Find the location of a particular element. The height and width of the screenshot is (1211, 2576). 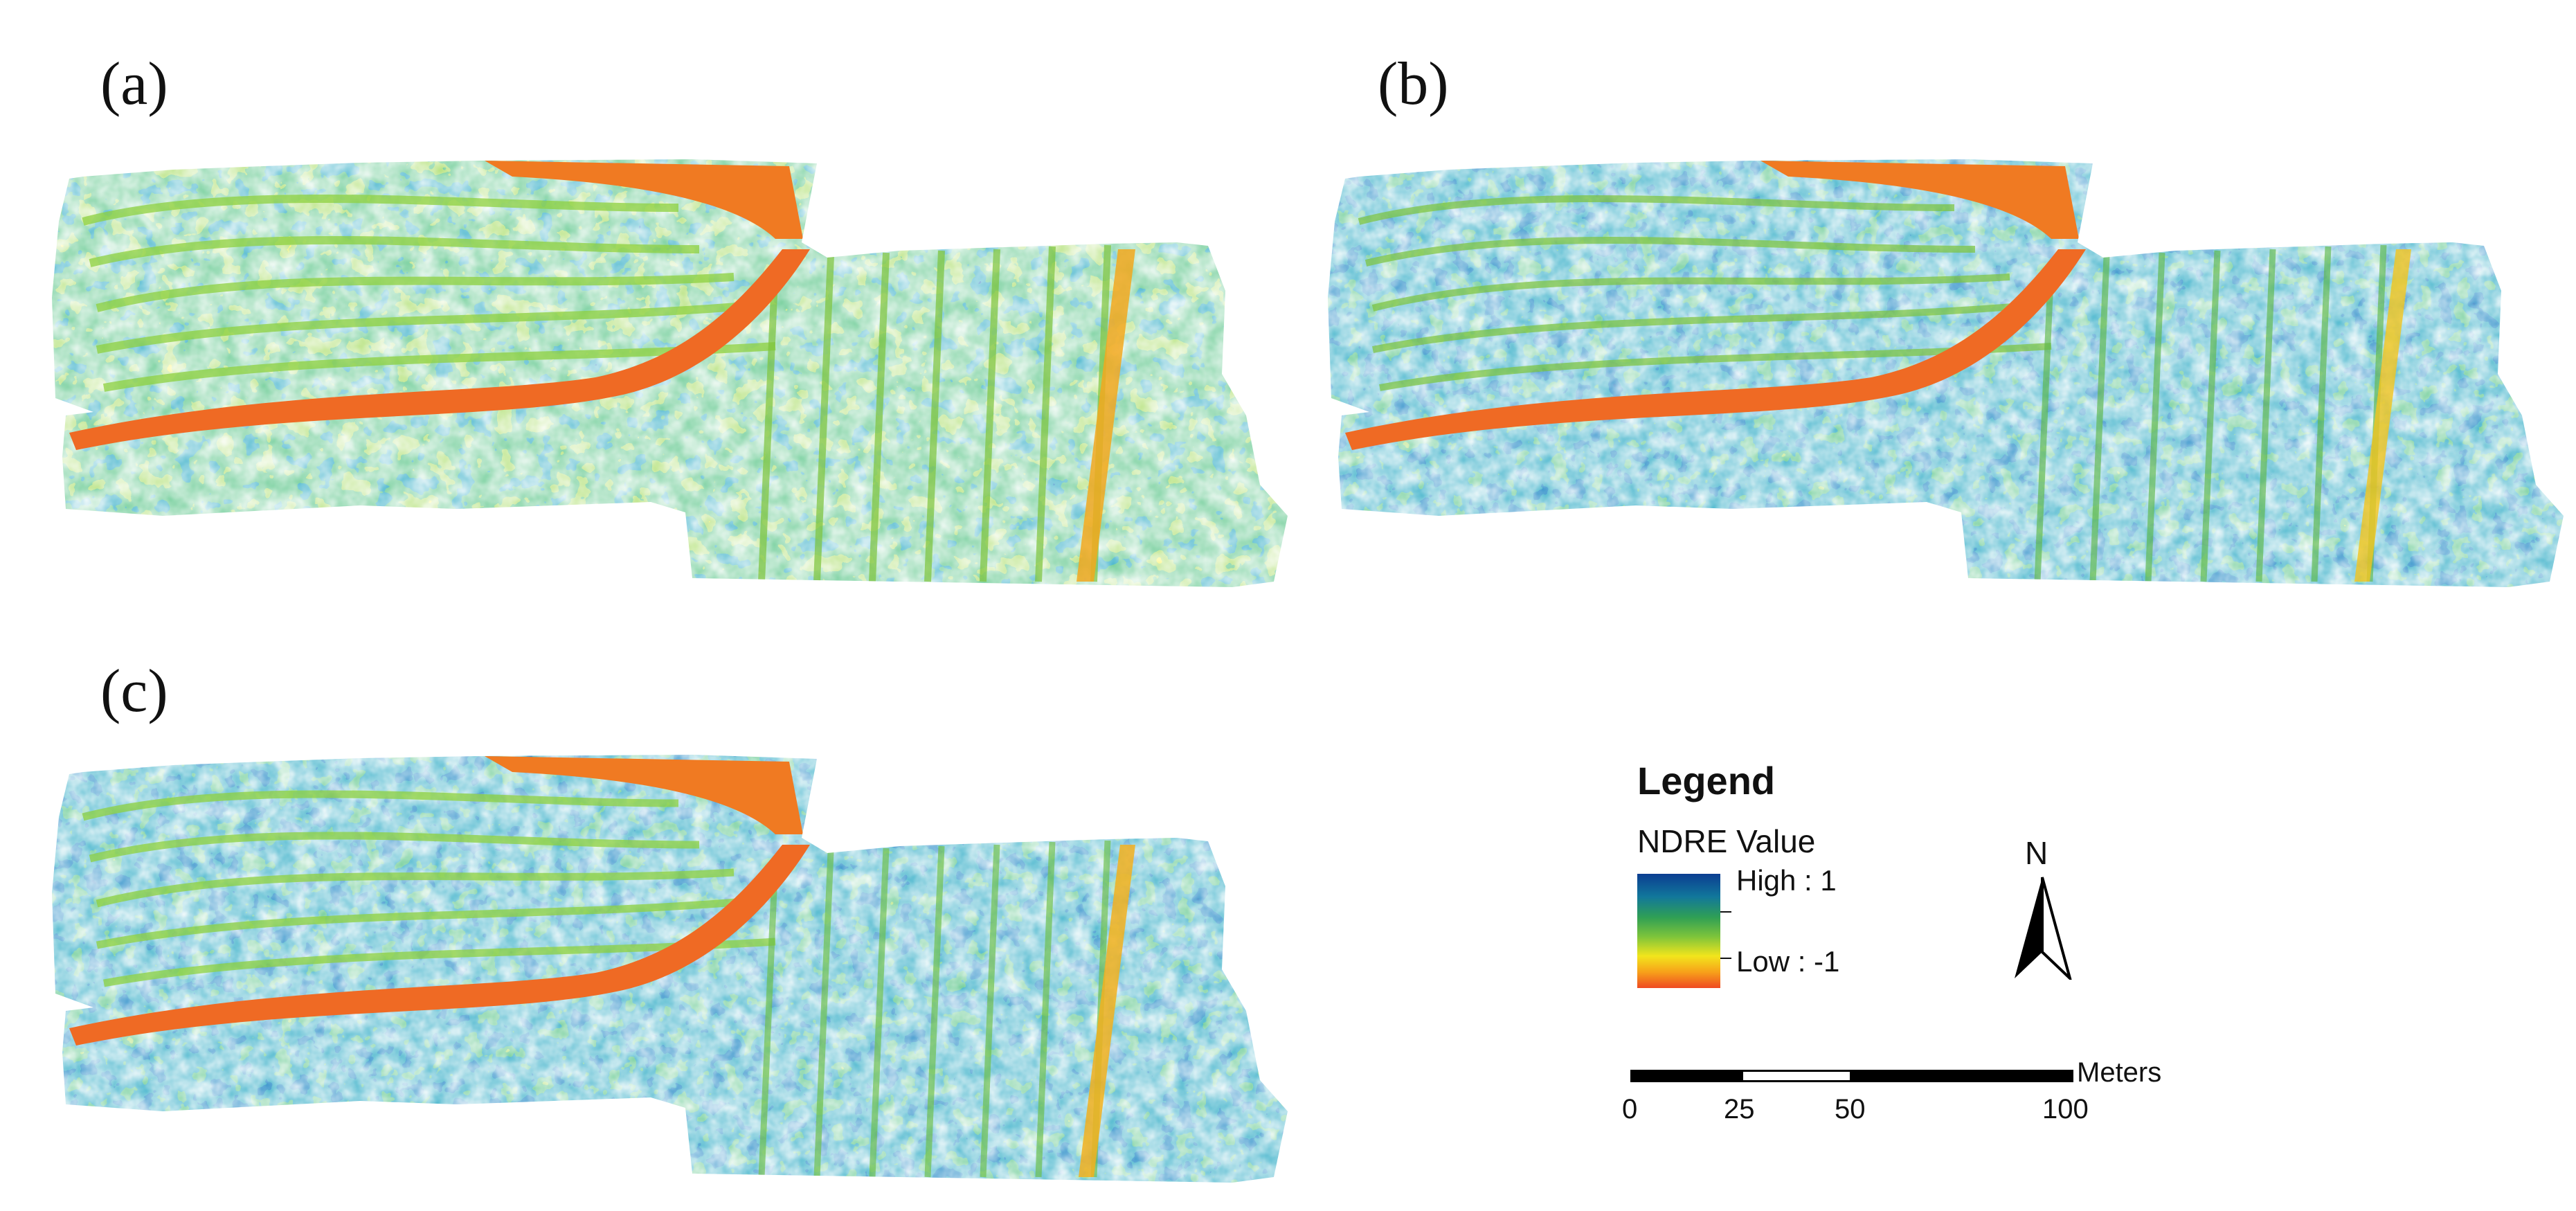

scale-tick-100: 100 is located at coordinates (2065, 1109).